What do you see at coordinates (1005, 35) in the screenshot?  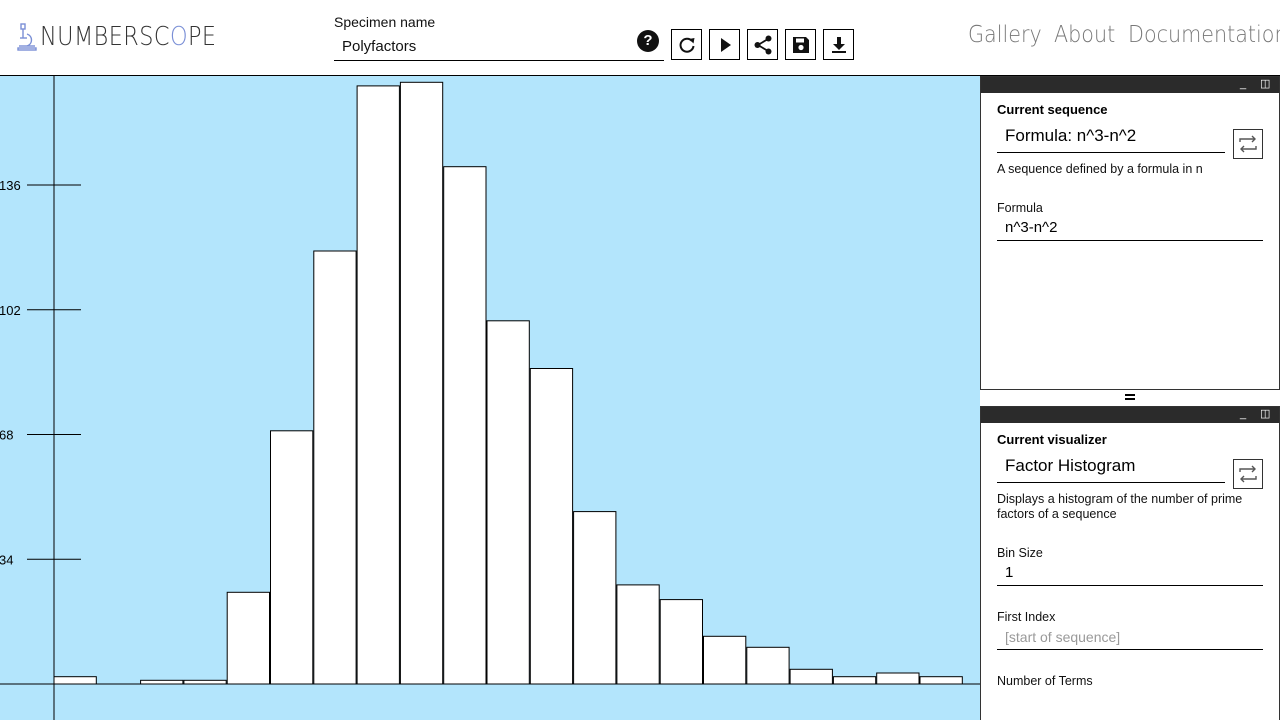 I see `nav-gallery: Gallery` at bounding box center [1005, 35].